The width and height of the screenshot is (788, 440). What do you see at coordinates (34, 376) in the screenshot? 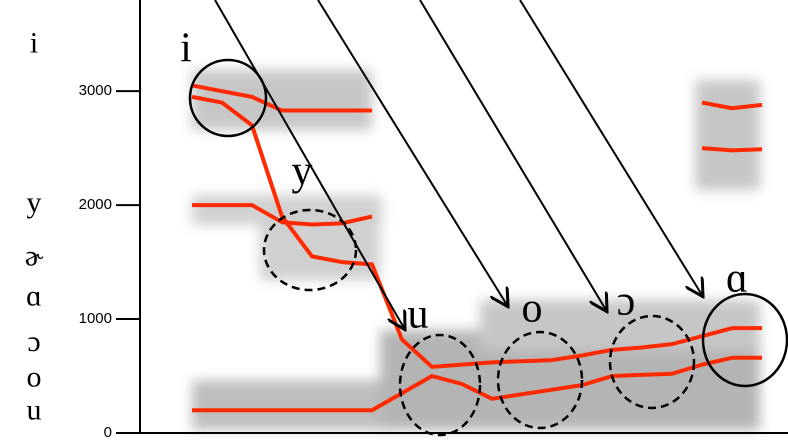
I see `vowel-axis-label: o` at bounding box center [34, 376].